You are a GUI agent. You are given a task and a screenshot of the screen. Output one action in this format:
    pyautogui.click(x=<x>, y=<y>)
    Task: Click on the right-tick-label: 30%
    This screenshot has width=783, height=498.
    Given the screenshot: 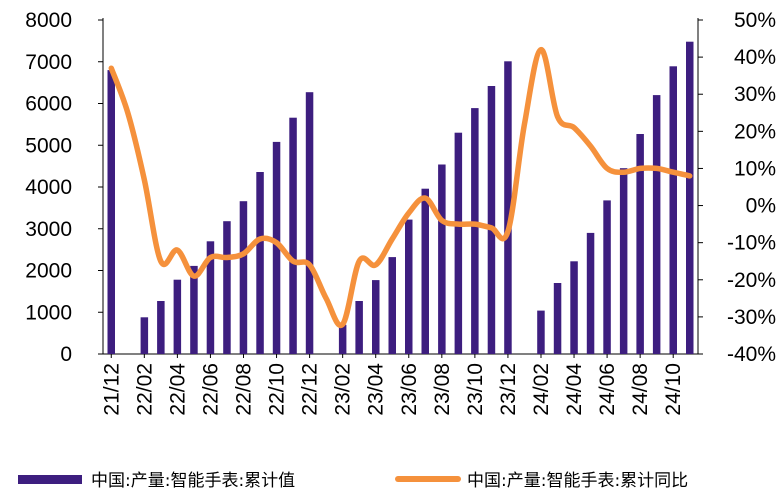 What is the action you would take?
    pyautogui.click(x=755, y=94)
    